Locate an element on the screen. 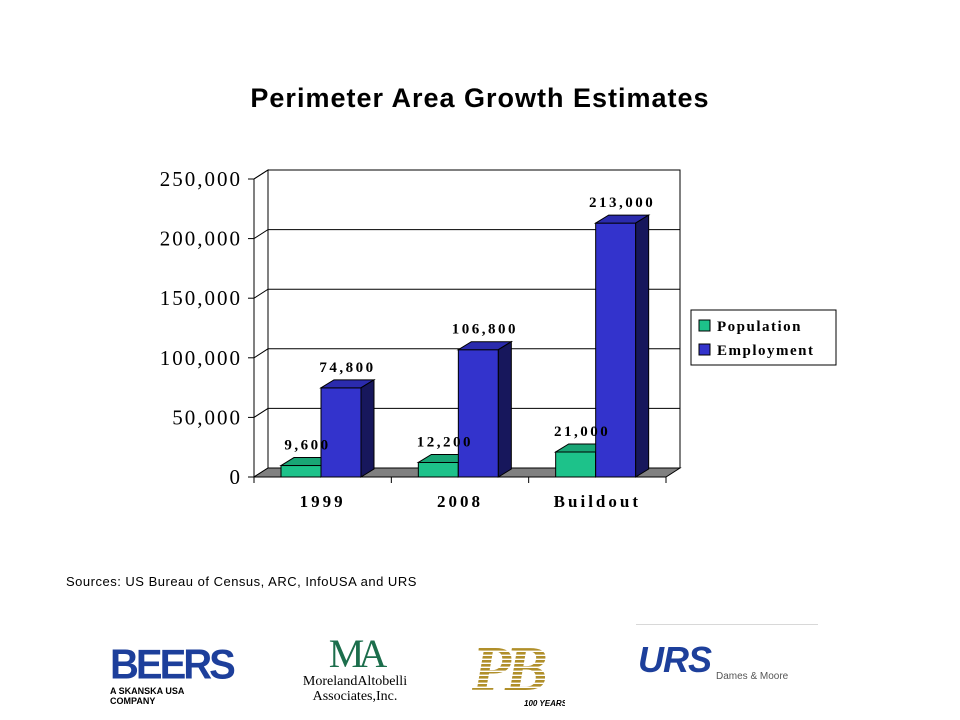 The image size is (960, 720). pb-logo-sub: 100 YEARS is located at coordinates (544, 703).